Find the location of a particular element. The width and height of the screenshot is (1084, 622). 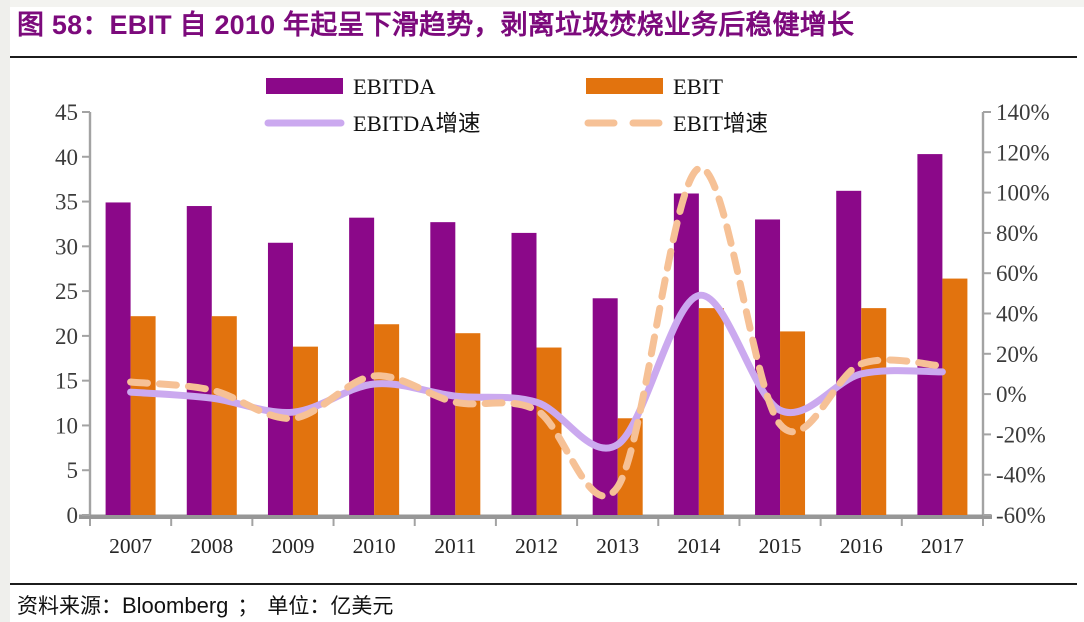

right-axis-tick-label: 60% is located at coordinates (1017, 273).